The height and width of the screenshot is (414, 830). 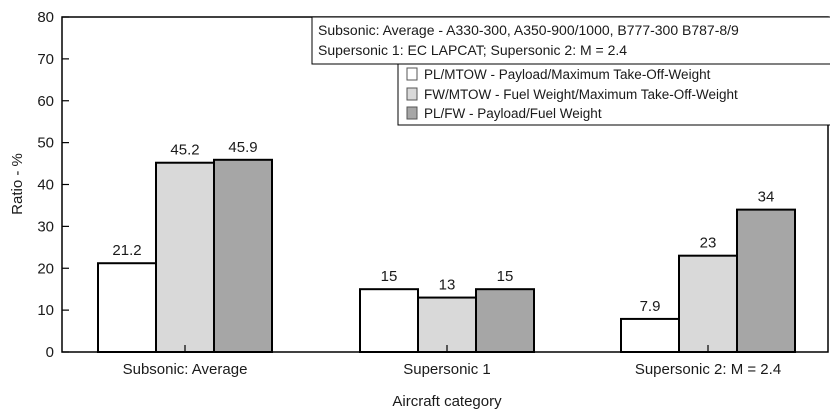 What do you see at coordinates (45, 101) in the screenshot?
I see `y-tick-label: 60` at bounding box center [45, 101].